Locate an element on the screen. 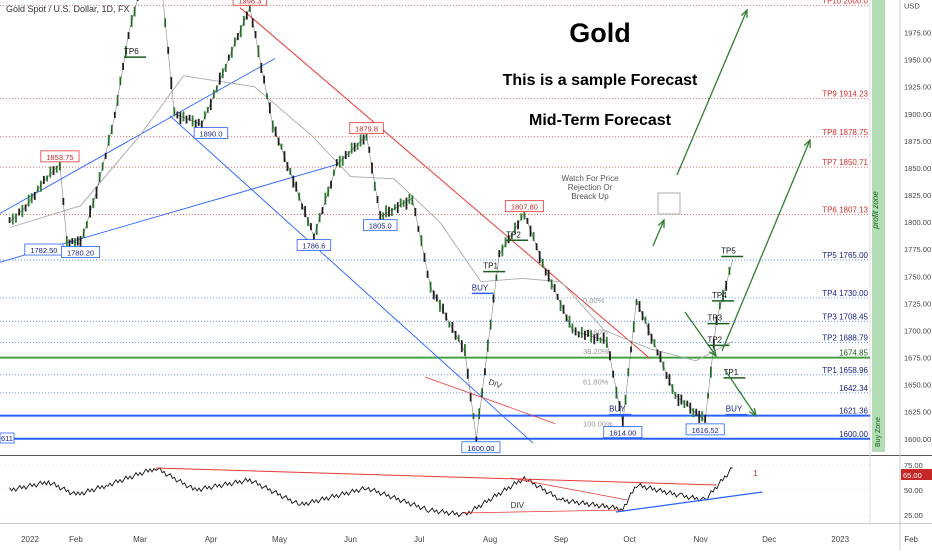 This screenshot has height=555, width=932. x-tick-label: Mar is located at coordinates (140, 539).